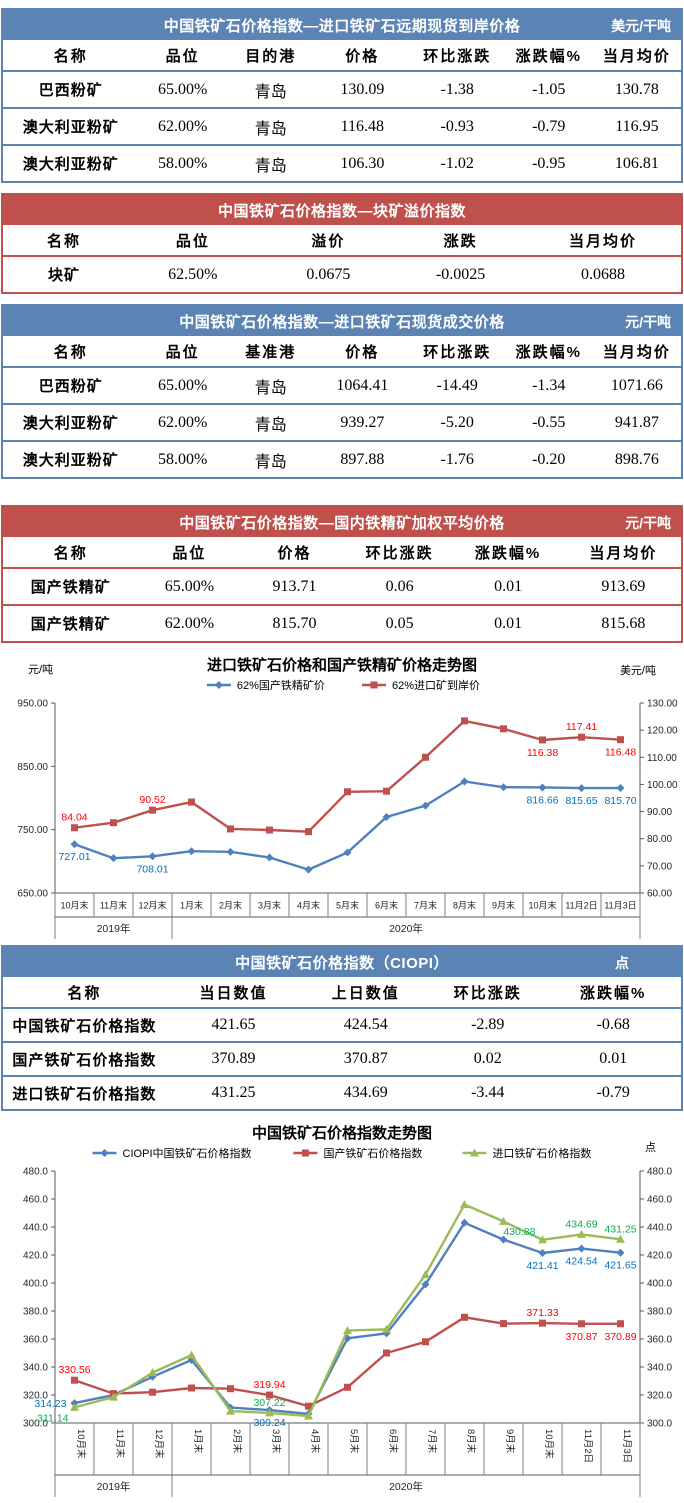 This screenshot has height=1503, width=684. Describe the element at coordinates (342, 126) in the screenshot. I see `table-row: 澳大利亚粉矿 62.00% 青岛 116.48 -0.93 -0.79 116.95` at that location.